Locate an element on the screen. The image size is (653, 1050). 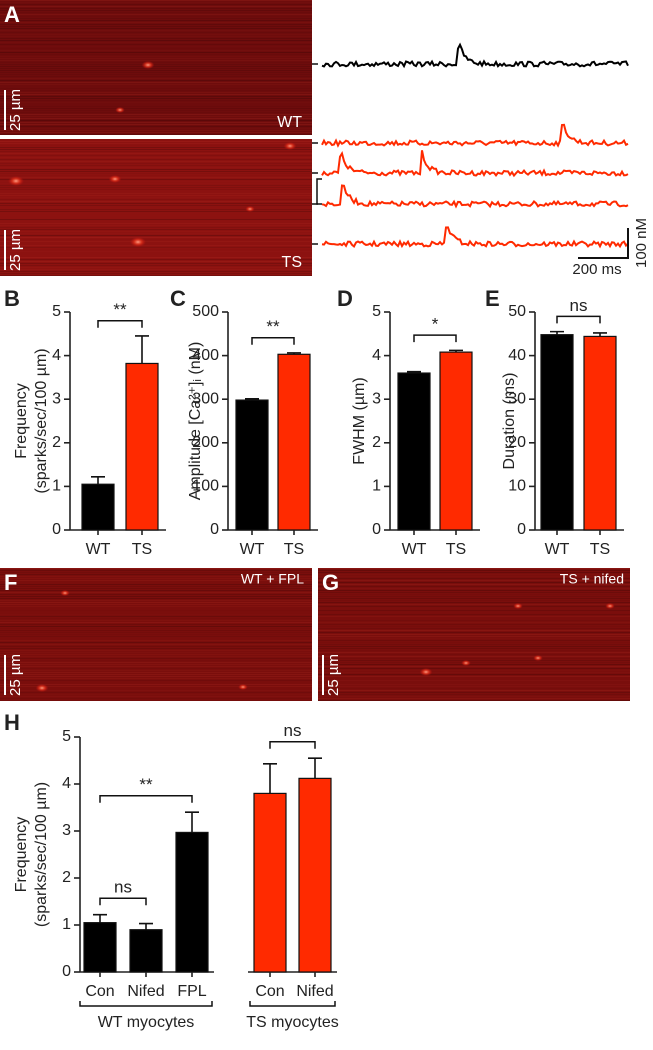
significance-label: ns is located at coordinates (293, 730).